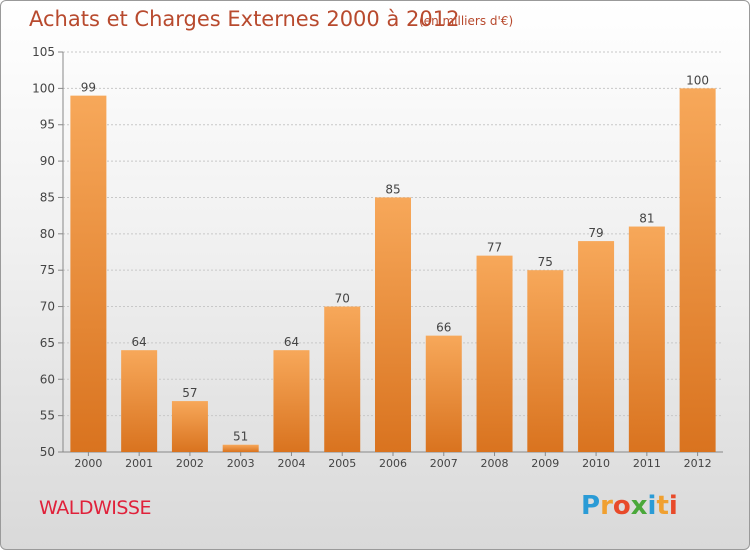  Describe the element at coordinates (291, 463) in the screenshot. I see `x-tick-label: 2004` at that location.